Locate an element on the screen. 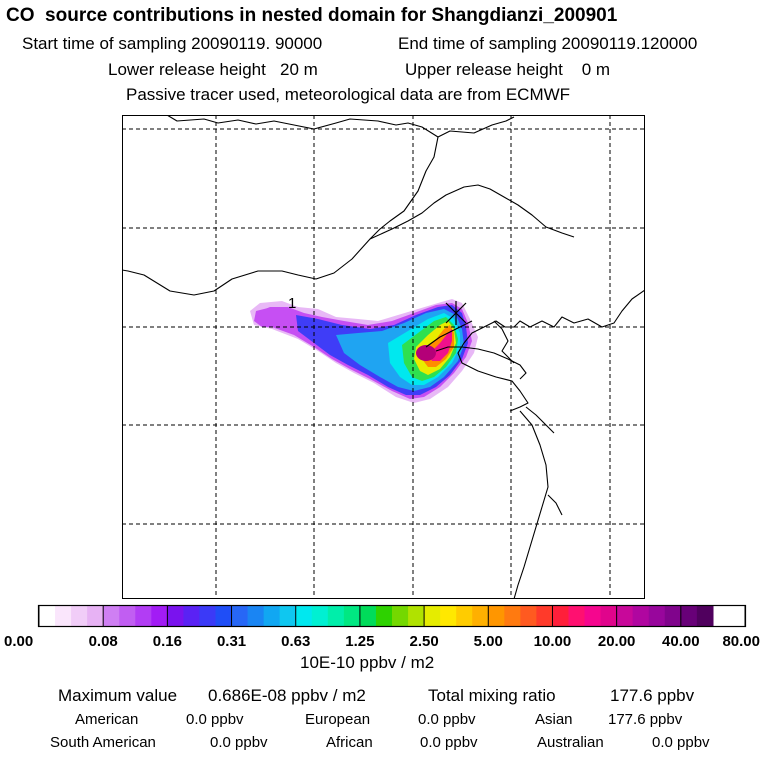 The height and width of the screenshot is (768, 768). max-value-label: Maximum value is located at coordinates (118, 695).